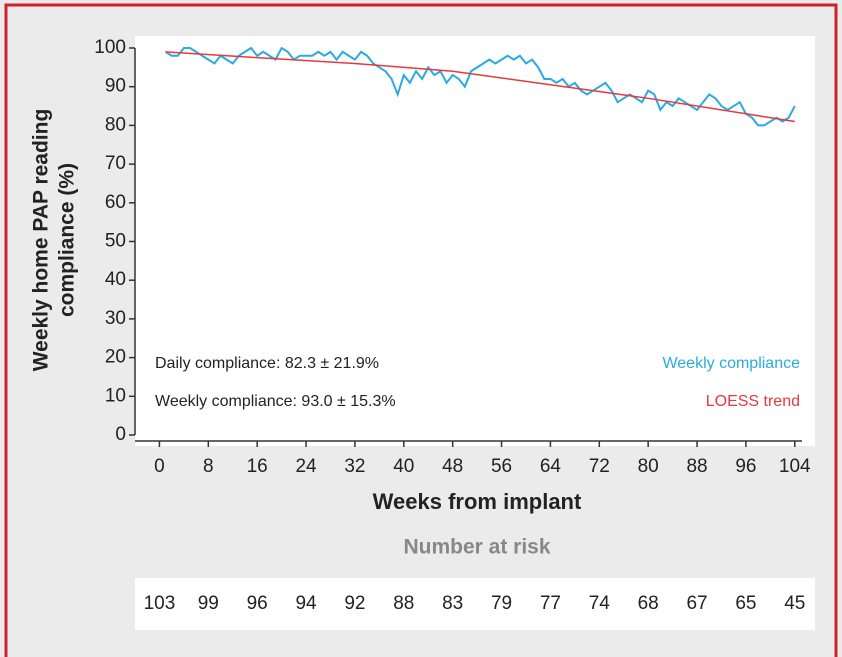 The height and width of the screenshot is (657, 842). What do you see at coordinates (110, 47) in the screenshot?
I see `y-tick-label: 100` at bounding box center [110, 47].